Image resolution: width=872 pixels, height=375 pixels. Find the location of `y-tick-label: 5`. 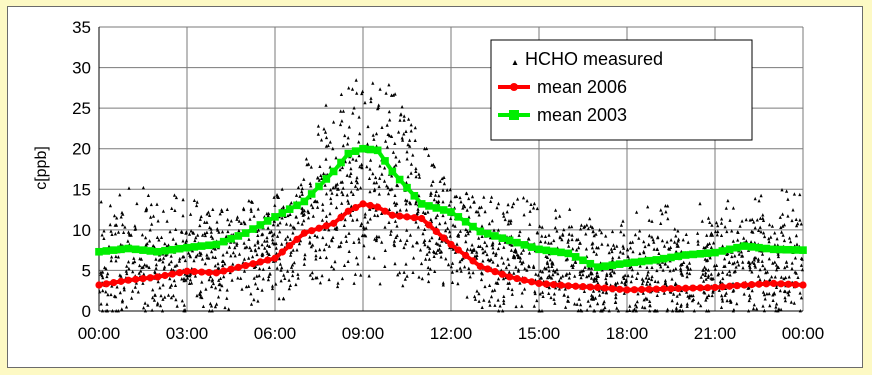

y-tick-label: 5 is located at coordinates (86, 270).